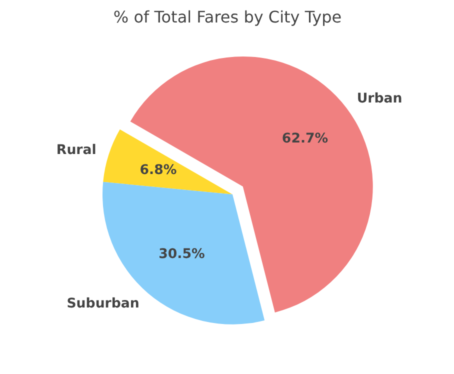 This screenshot has width=454, height=374. What do you see at coordinates (379, 99) in the screenshot?
I see `slice-label: Urban` at bounding box center [379, 99].